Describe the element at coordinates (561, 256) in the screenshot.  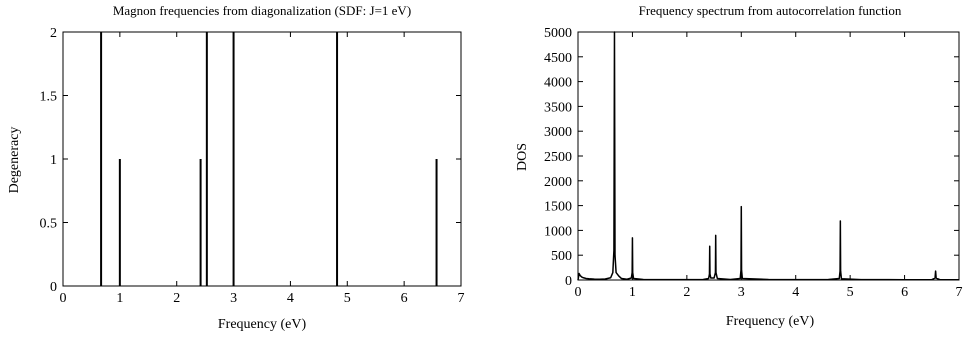
I see `y-tick-label: 500` at that location.